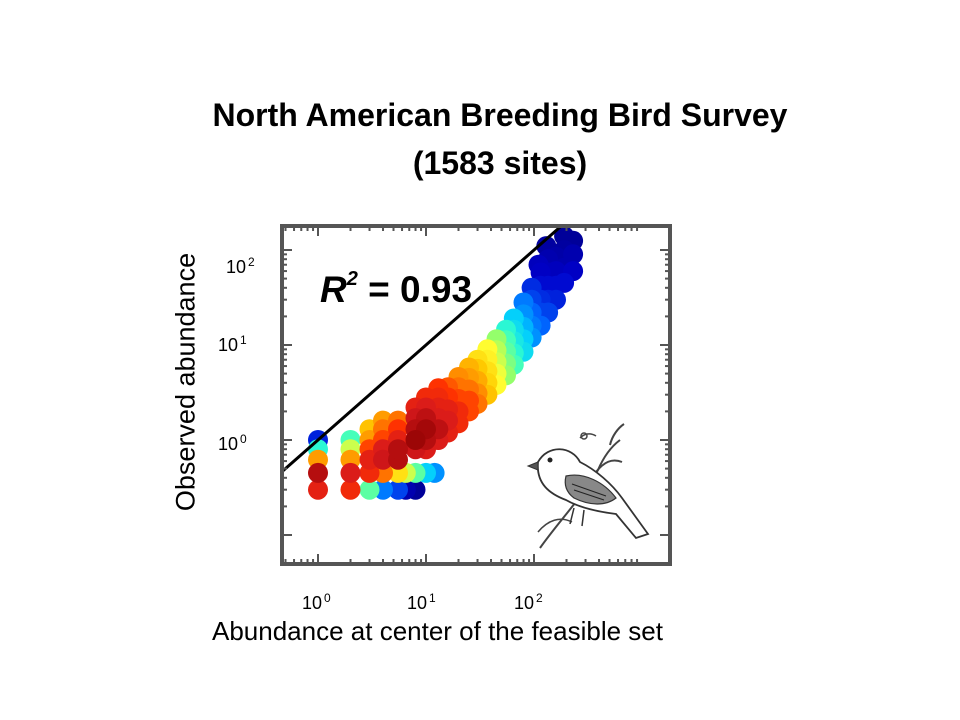 The image size is (960, 720). What do you see at coordinates (243, 340) in the screenshot?
I see `y-tick-exp: 1` at bounding box center [243, 340].